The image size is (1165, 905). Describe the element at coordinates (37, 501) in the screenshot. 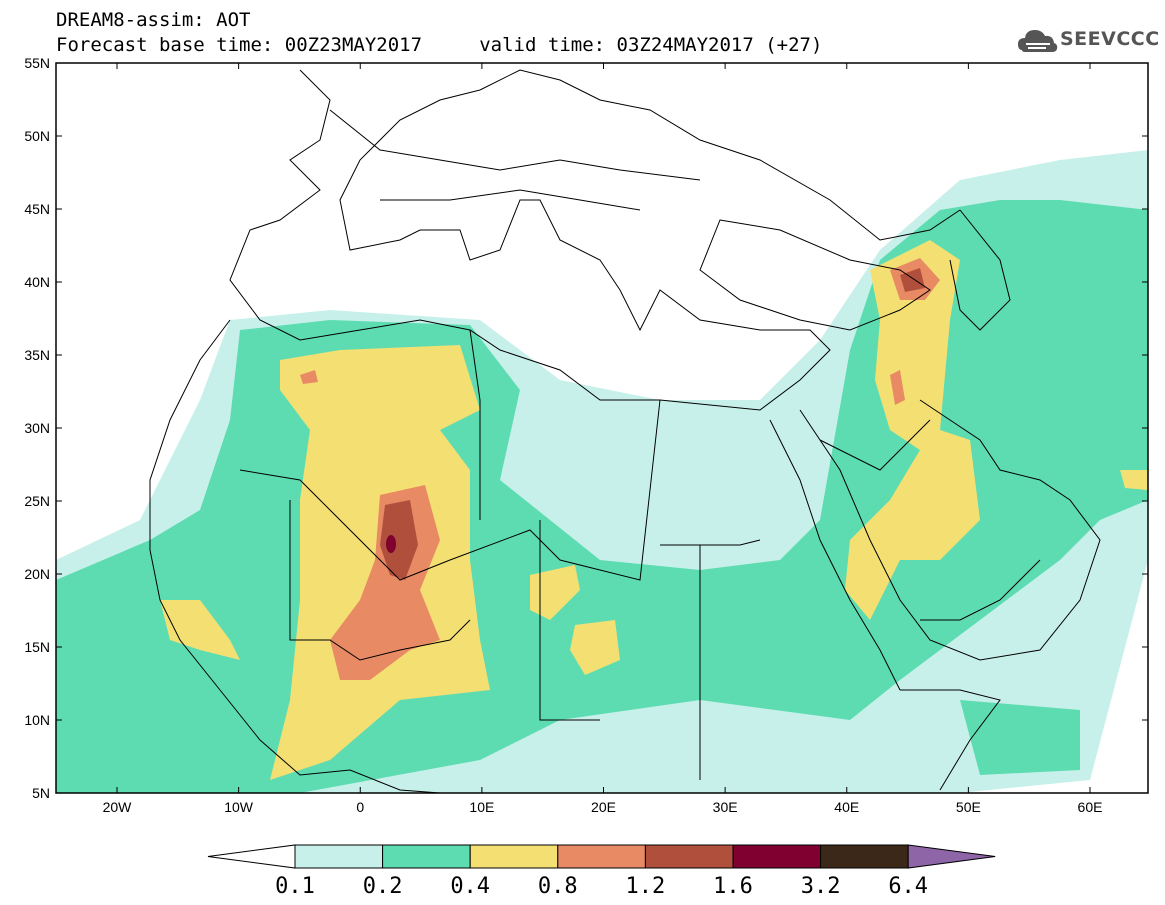

I see `lat-label: 25N` at that location.